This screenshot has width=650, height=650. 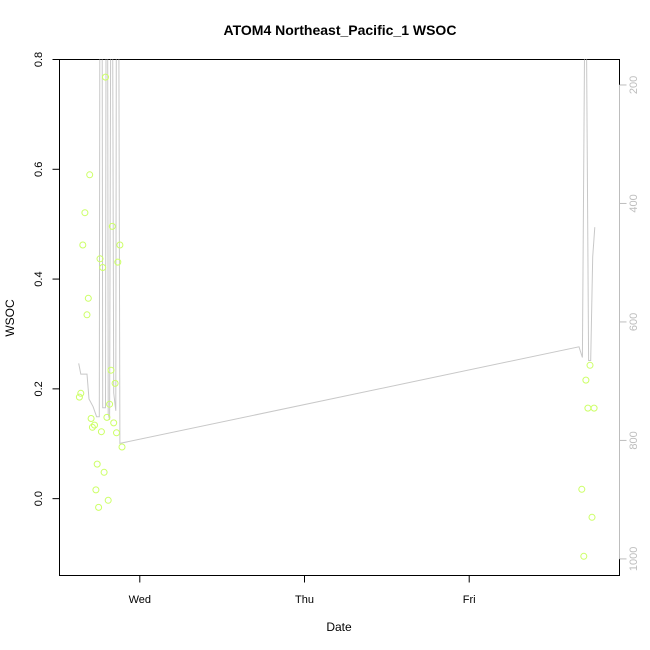 What do you see at coordinates (634, 322) in the screenshot?
I see `secondary-y-tick-label: 600` at bounding box center [634, 322].